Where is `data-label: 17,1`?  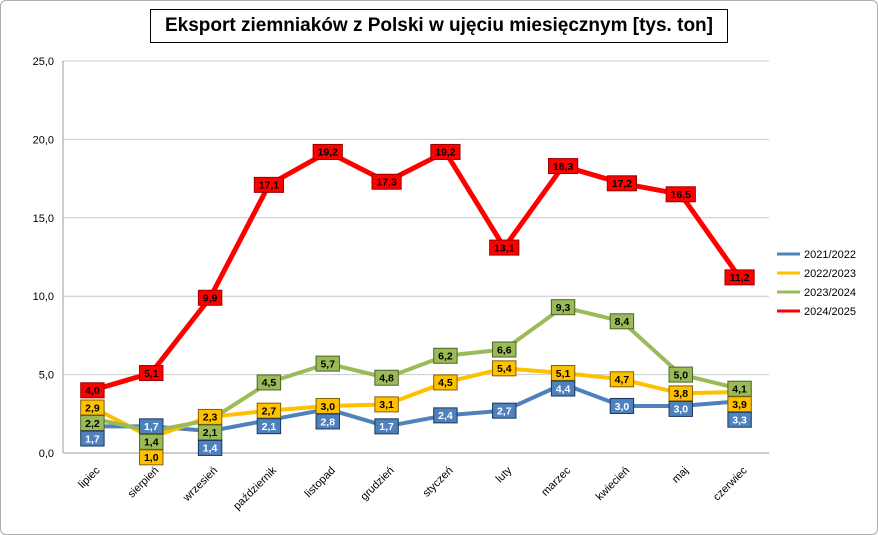 data-label: 17,1 is located at coordinates (269, 184).